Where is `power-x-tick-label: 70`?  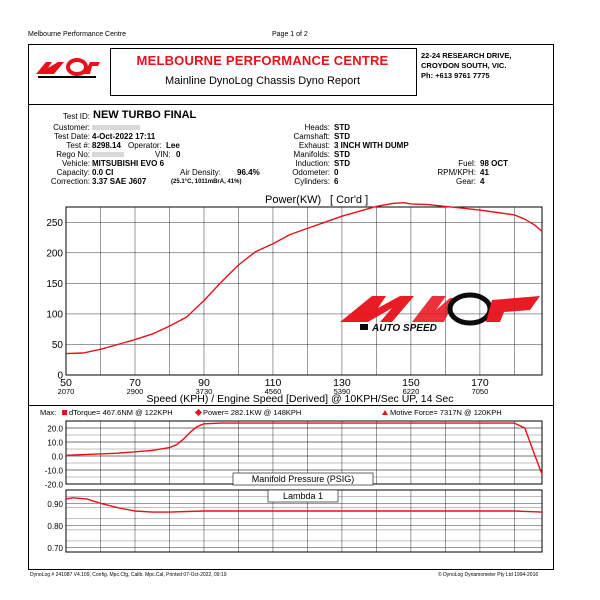
power-x-tick-label: 70 is located at coordinates (135, 383).